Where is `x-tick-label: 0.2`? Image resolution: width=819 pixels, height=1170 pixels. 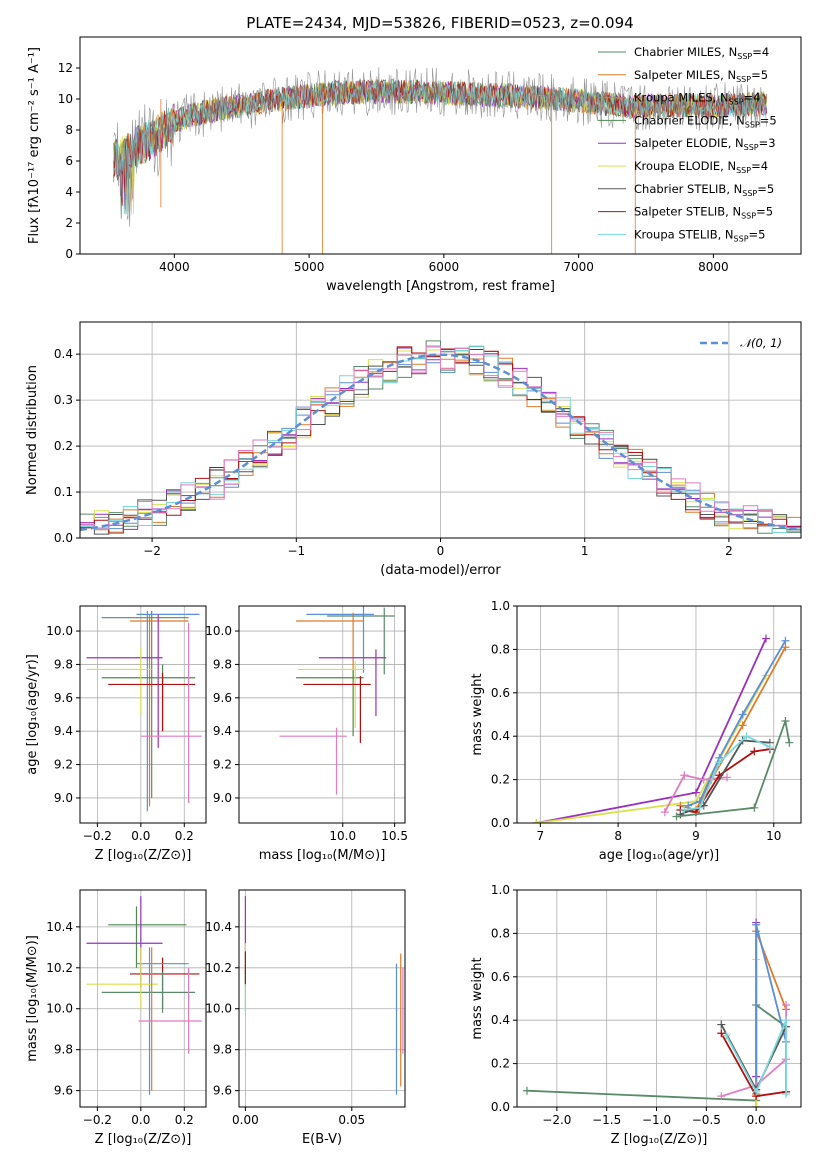
x-tick-label: 0.2 is located at coordinates (184, 1120).